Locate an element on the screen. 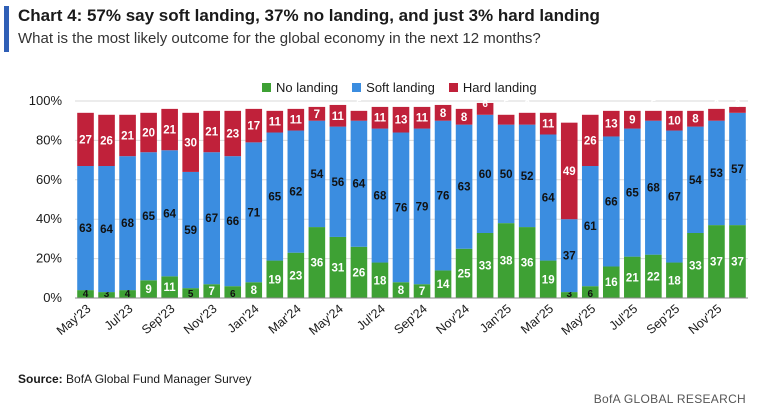 The image size is (760, 411). x-tick-label: Nov'24 is located at coordinates (452, 320).